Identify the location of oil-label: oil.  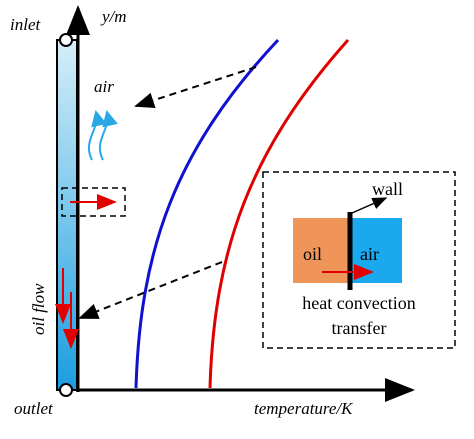
(312, 254).